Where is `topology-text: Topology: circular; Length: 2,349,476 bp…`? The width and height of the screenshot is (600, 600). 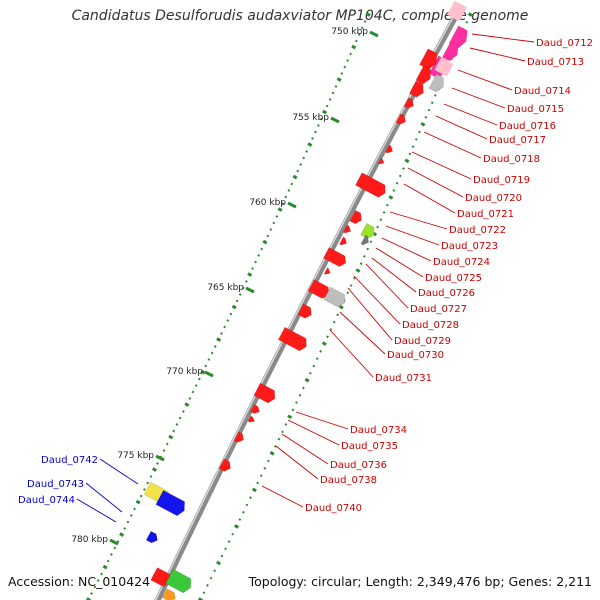
topology-text: Topology: circular; Length: 2,349,476 bp… is located at coordinates (420, 581).